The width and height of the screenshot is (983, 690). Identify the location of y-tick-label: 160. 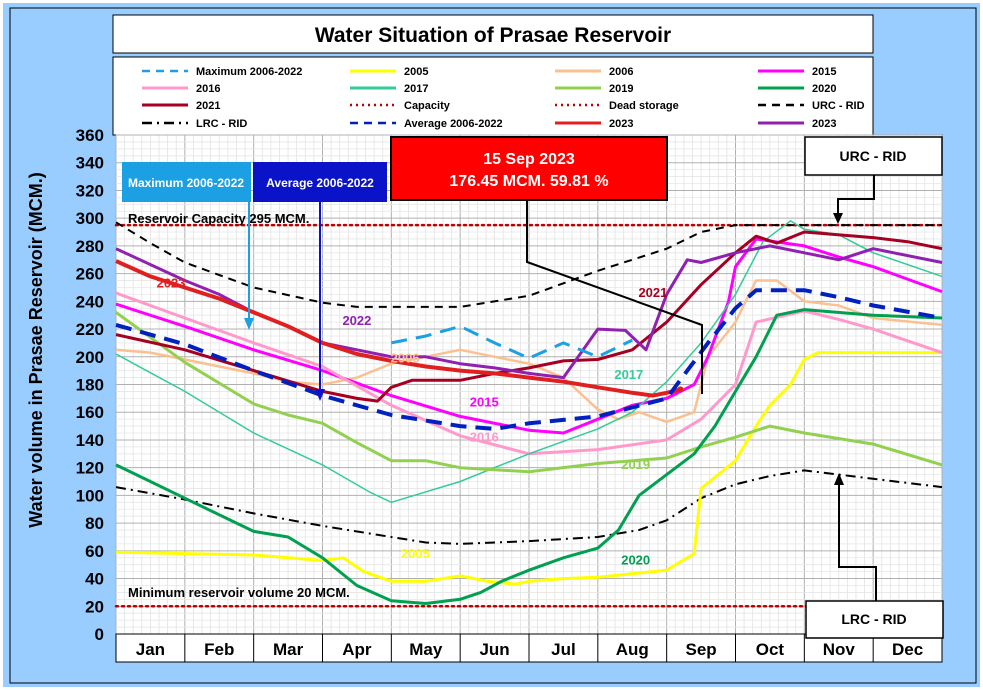
(90, 412).